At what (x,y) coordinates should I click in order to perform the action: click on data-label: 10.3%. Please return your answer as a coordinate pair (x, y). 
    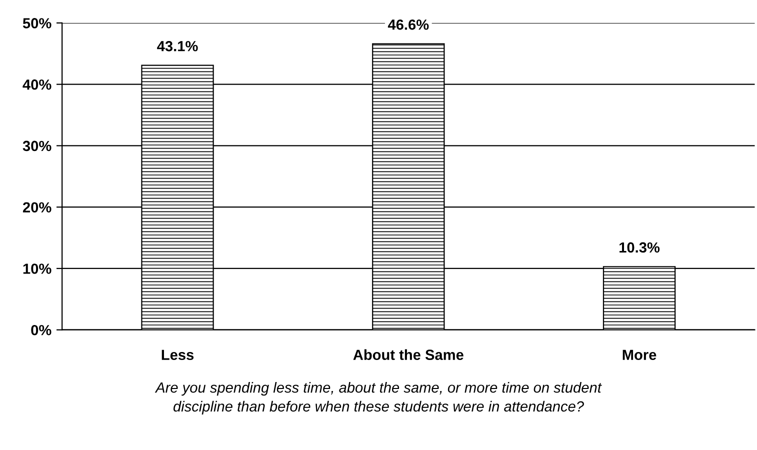
    Looking at the image, I should click on (640, 247).